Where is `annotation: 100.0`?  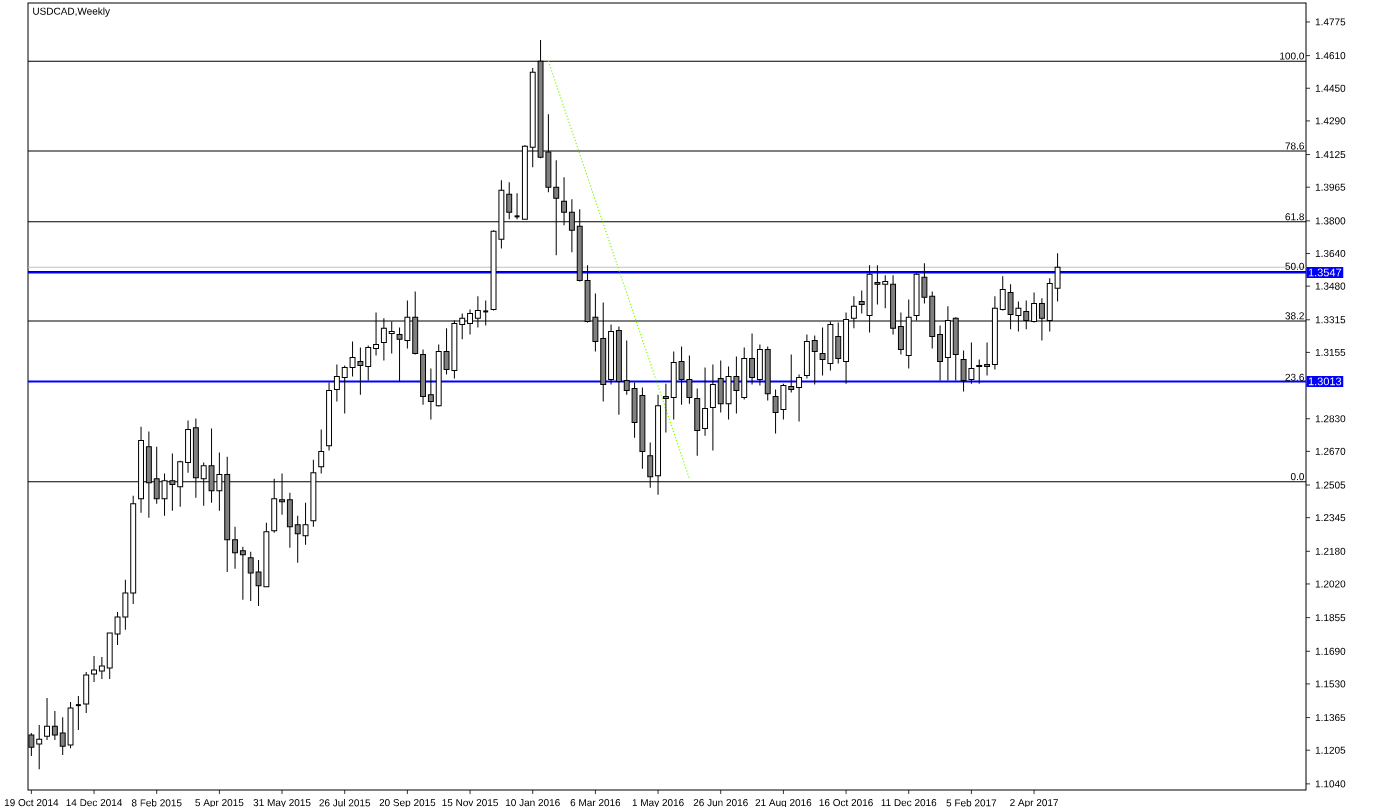 annotation: 100.0 is located at coordinates (1292, 56).